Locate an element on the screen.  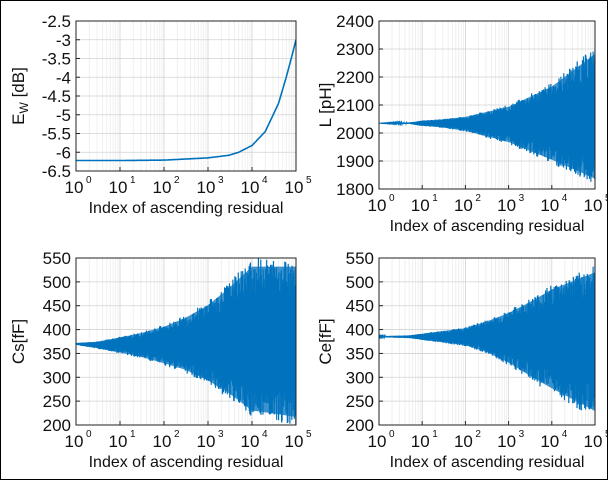
y-tick-label: 2200 is located at coordinates (355, 77).